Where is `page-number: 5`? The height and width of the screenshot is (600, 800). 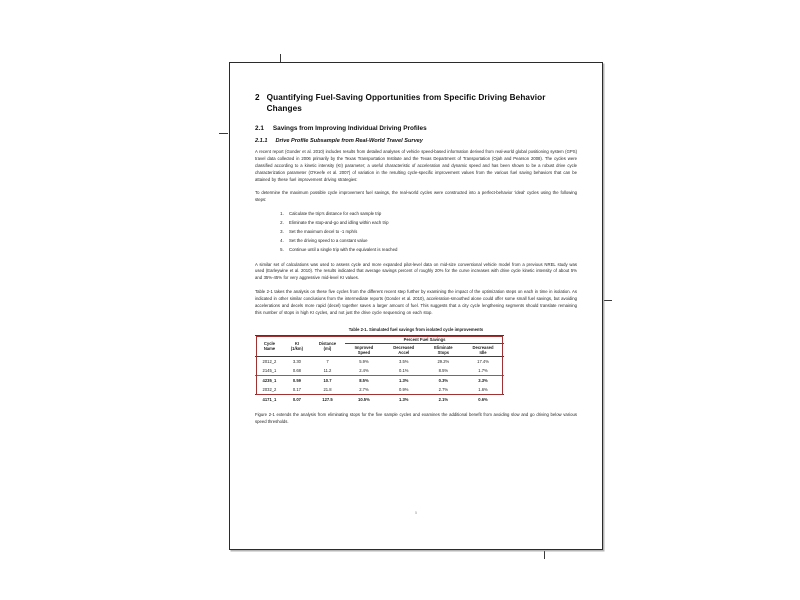
page-number: 5 is located at coordinates (416, 512).